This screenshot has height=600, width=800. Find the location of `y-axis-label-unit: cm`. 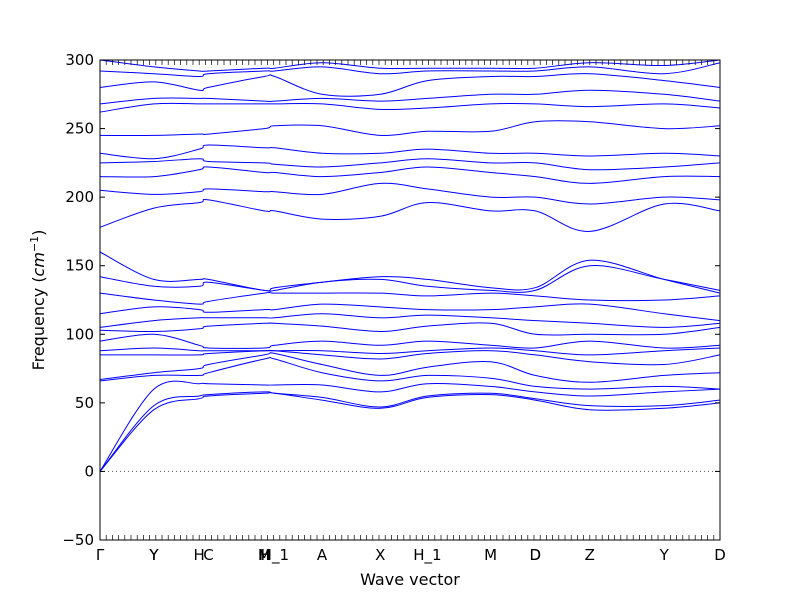

y-axis-label-unit: cm is located at coordinates (38, 264).